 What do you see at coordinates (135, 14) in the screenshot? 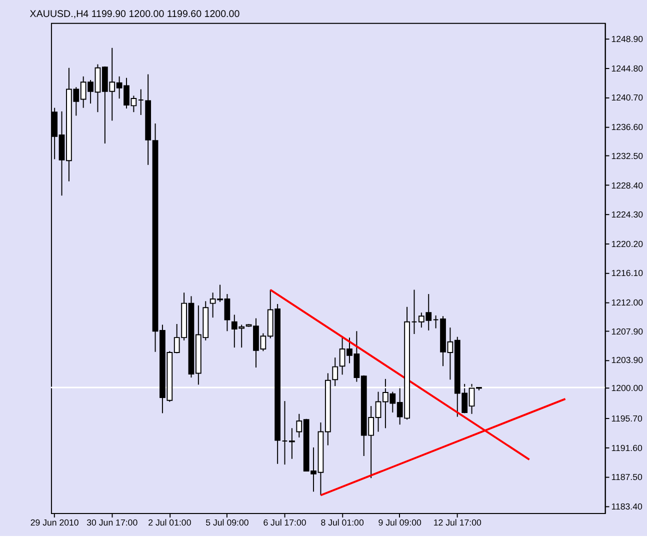
I see `chart-title: XAUUSD.,H4 1199.90 1200.00 1199.60 1200.00` at bounding box center [135, 14].